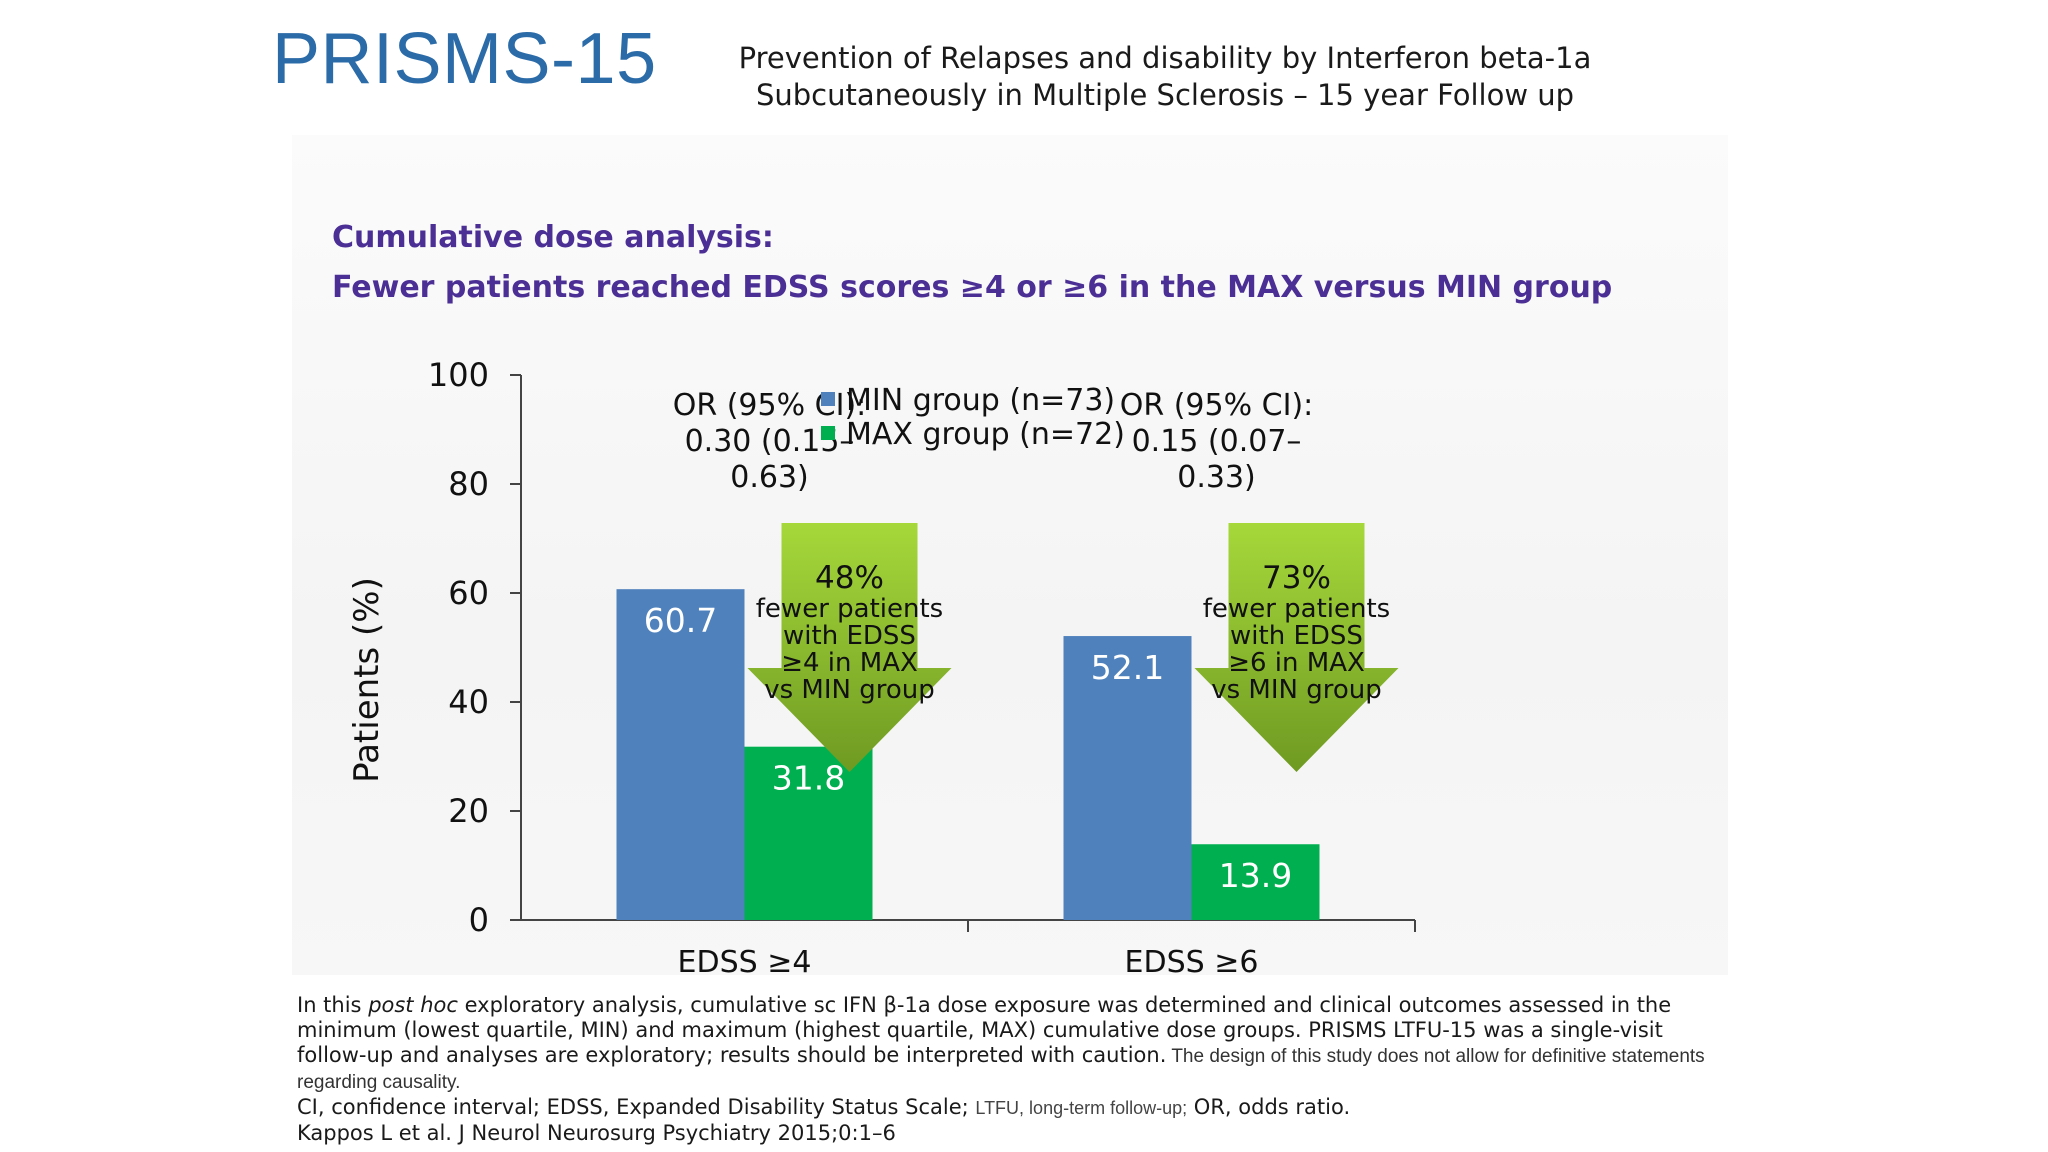 Image resolution: width=2048 pixels, height=1152 pixels. Describe the element at coordinates (1217, 441) in the screenshot. I see `odds-ratio-text: 0.15 (0.07–` at that location.